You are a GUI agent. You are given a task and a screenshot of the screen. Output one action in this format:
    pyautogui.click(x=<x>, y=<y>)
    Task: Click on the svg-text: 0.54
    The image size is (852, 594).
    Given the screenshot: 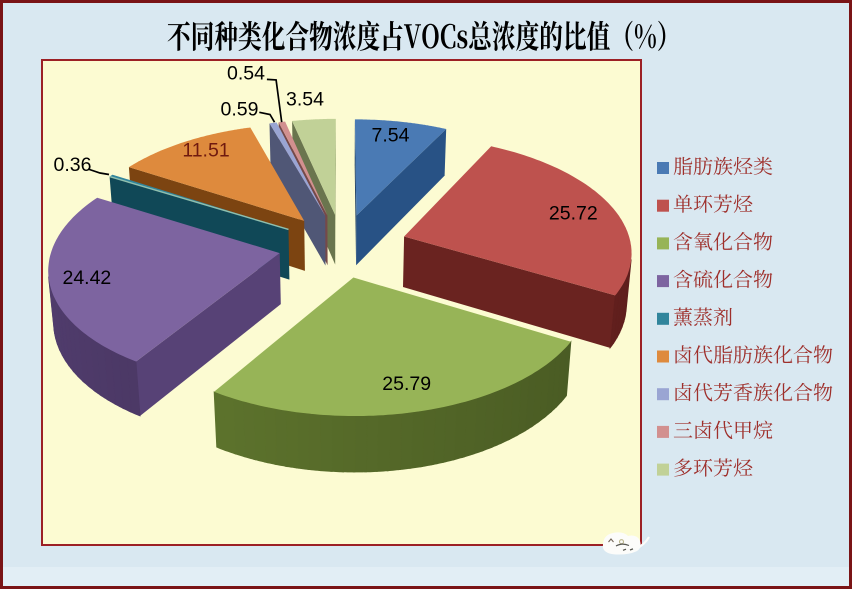 What is the action you would take?
    pyautogui.click(x=246, y=74)
    